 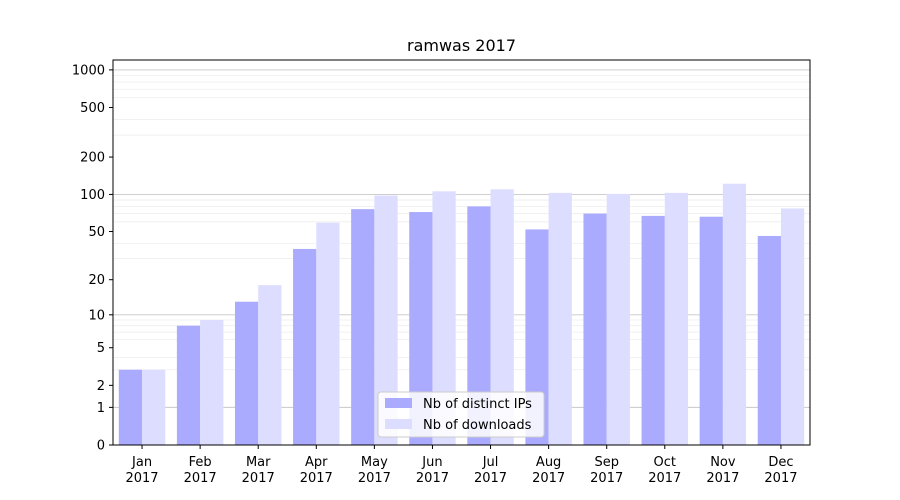 I want to click on y-tick-label: 1, so click(x=101, y=408).